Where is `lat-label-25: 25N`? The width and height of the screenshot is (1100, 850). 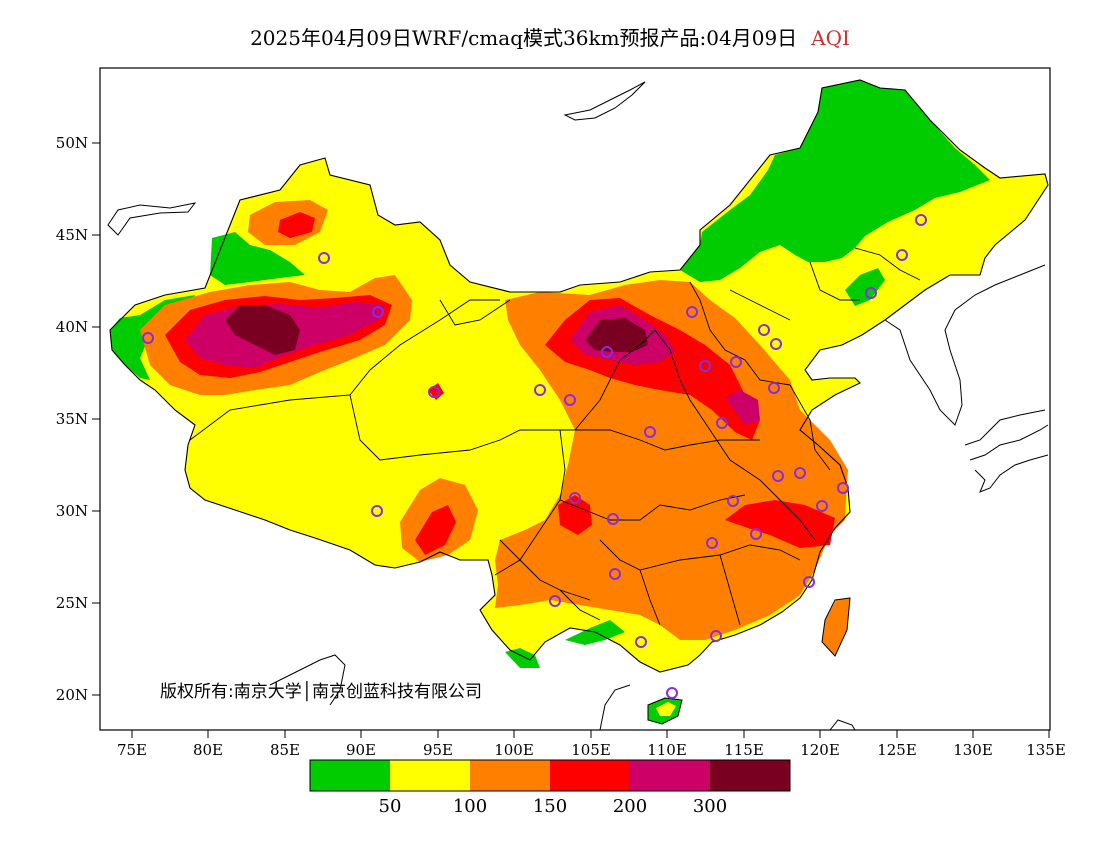 lat-label-25: 25N is located at coordinates (72, 603).